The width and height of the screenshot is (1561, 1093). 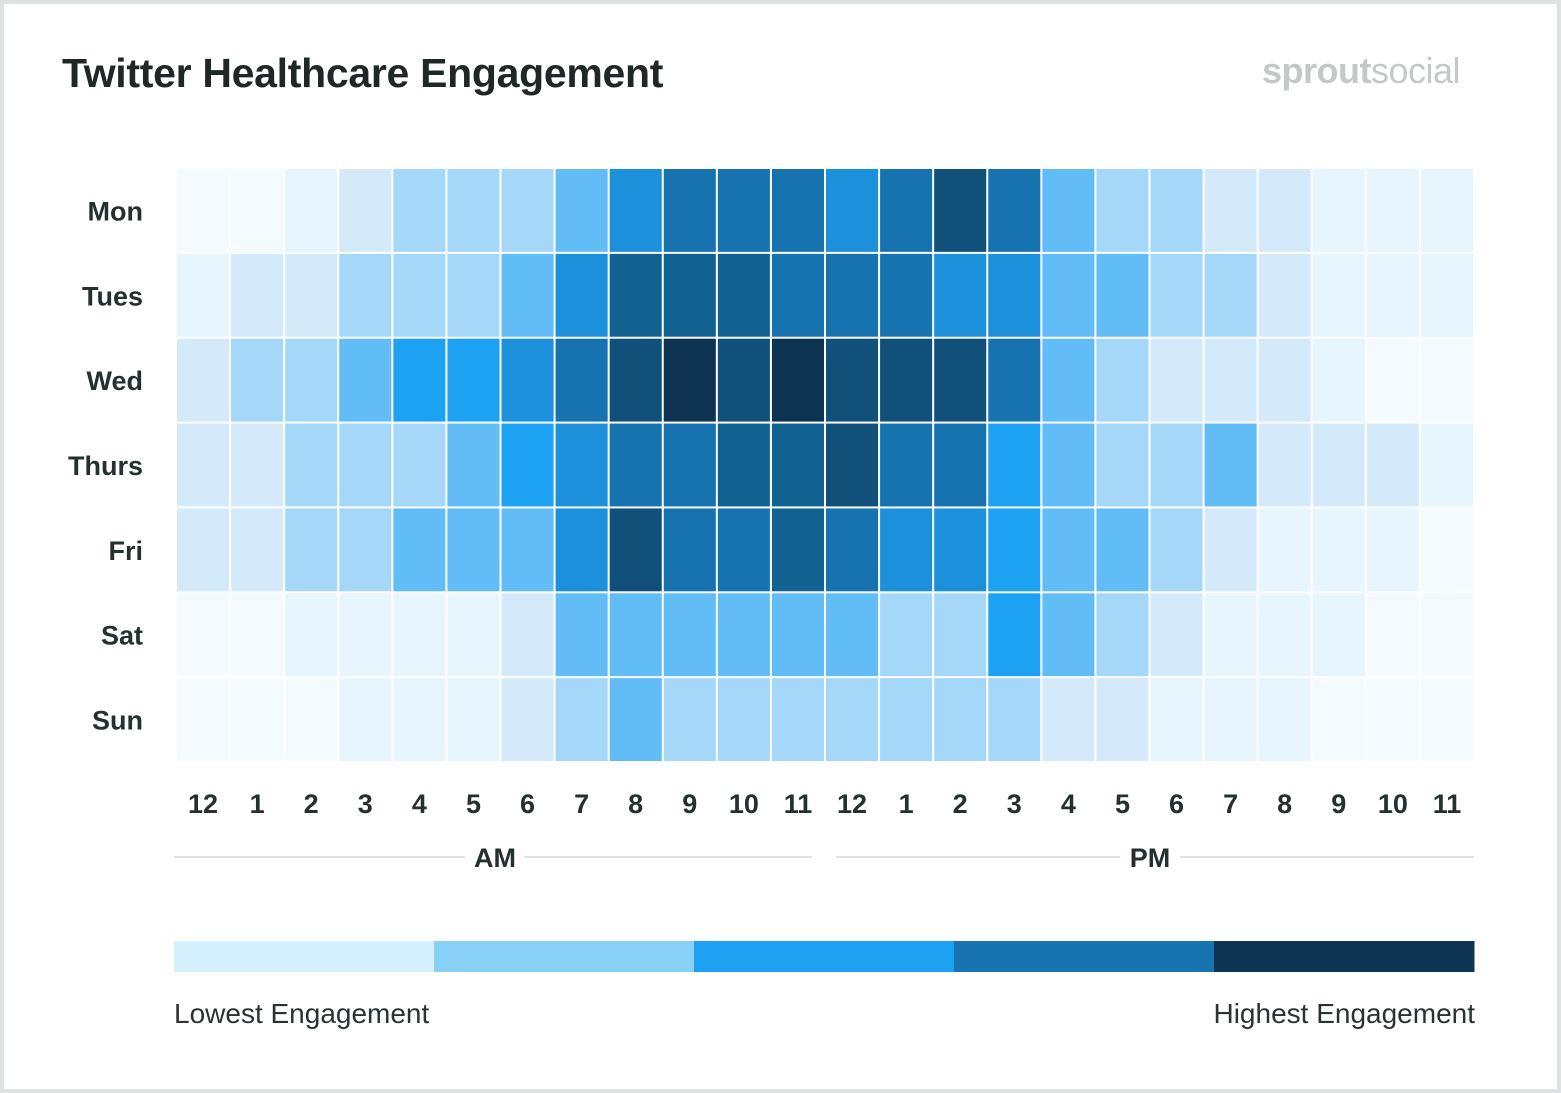 I want to click on logo-social-text: social, so click(x=1416, y=70).